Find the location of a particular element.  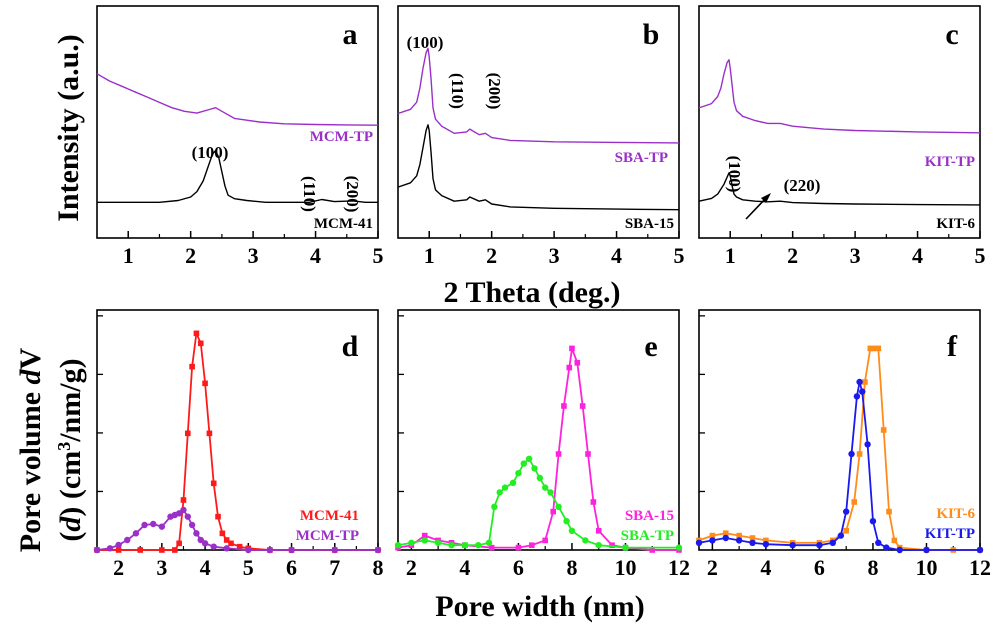

arrow-head is located at coordinates (766, 198).